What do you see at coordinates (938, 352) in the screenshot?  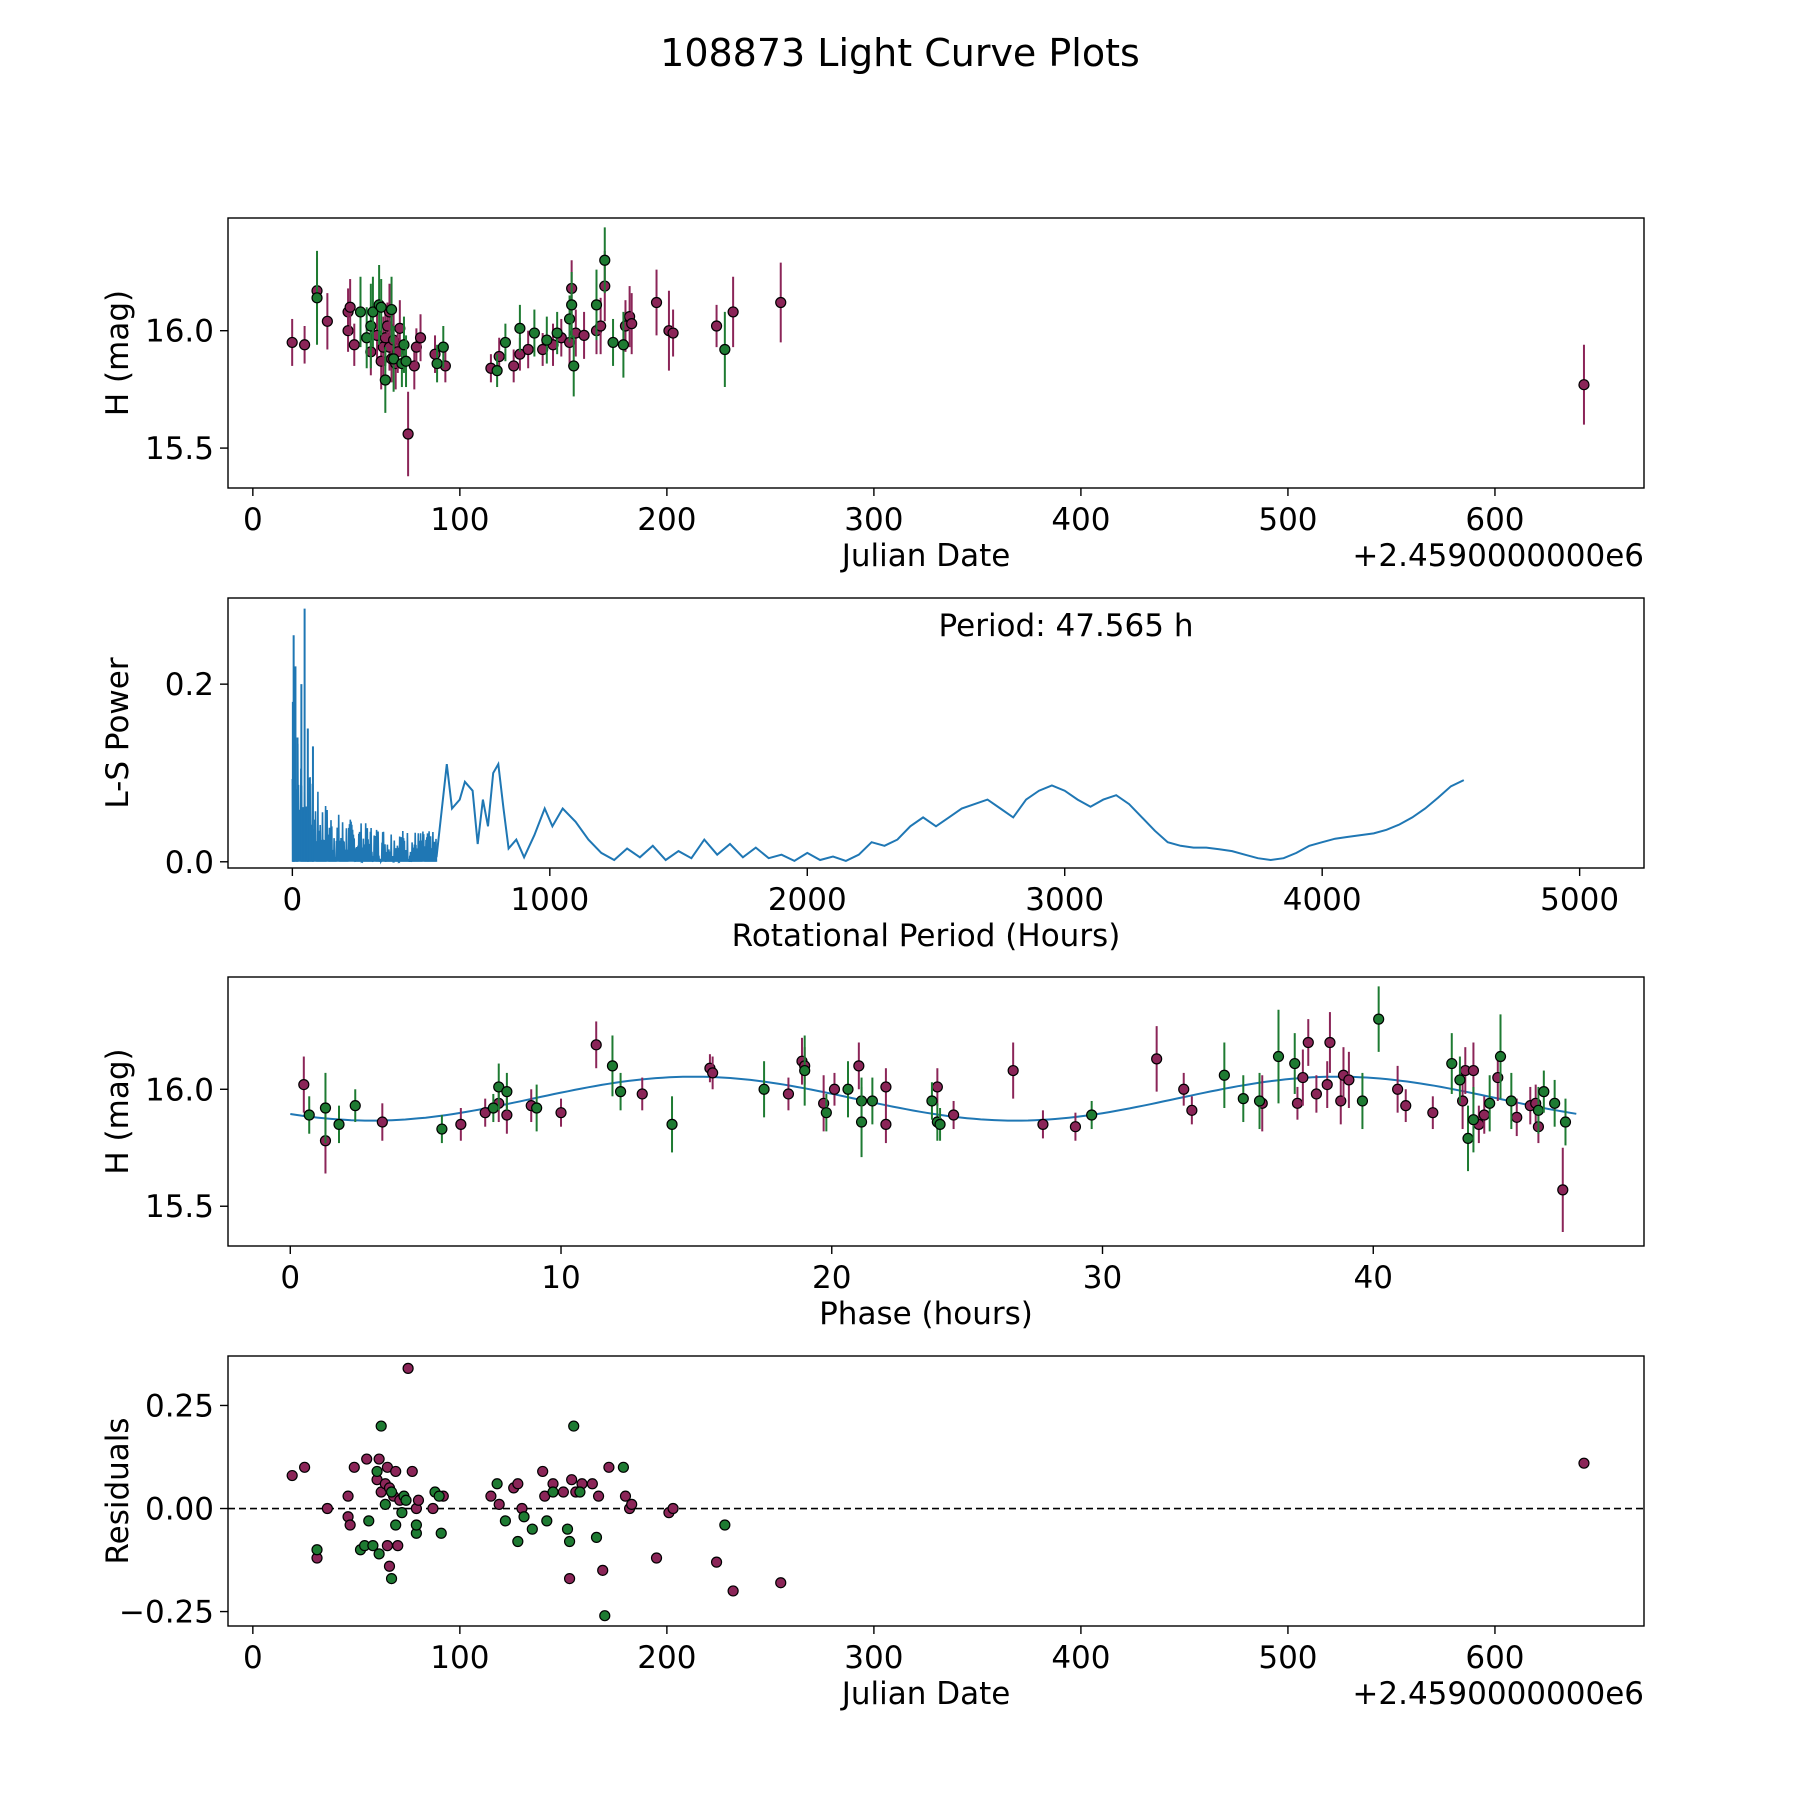 I see `lightcurve-plot-area` at bounding box center [938, 352].